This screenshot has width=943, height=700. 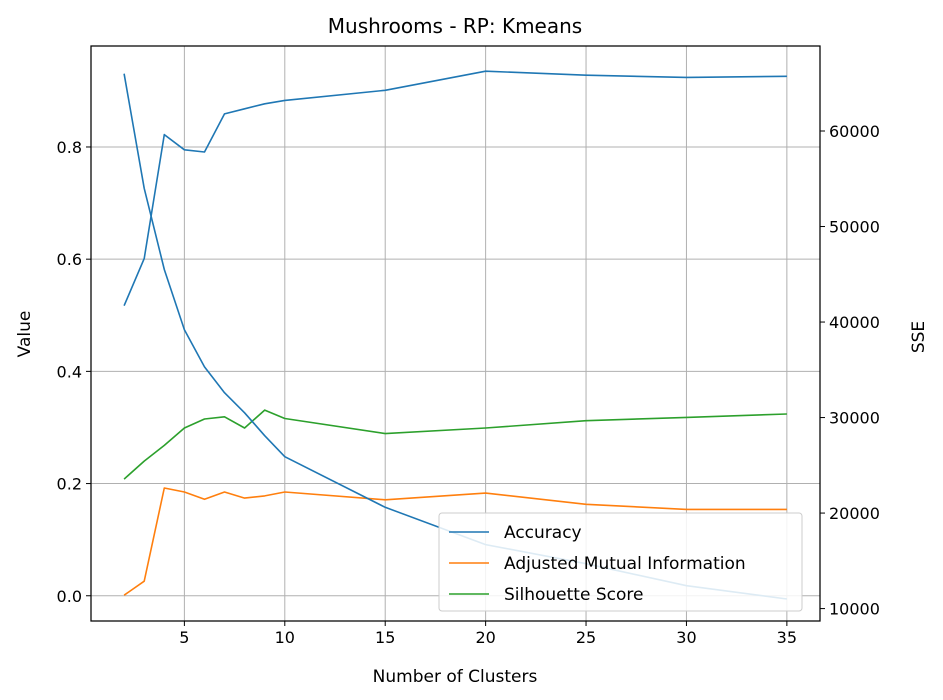 I want to click on y2-axis-title: SSE, so click(x=919, y=337).